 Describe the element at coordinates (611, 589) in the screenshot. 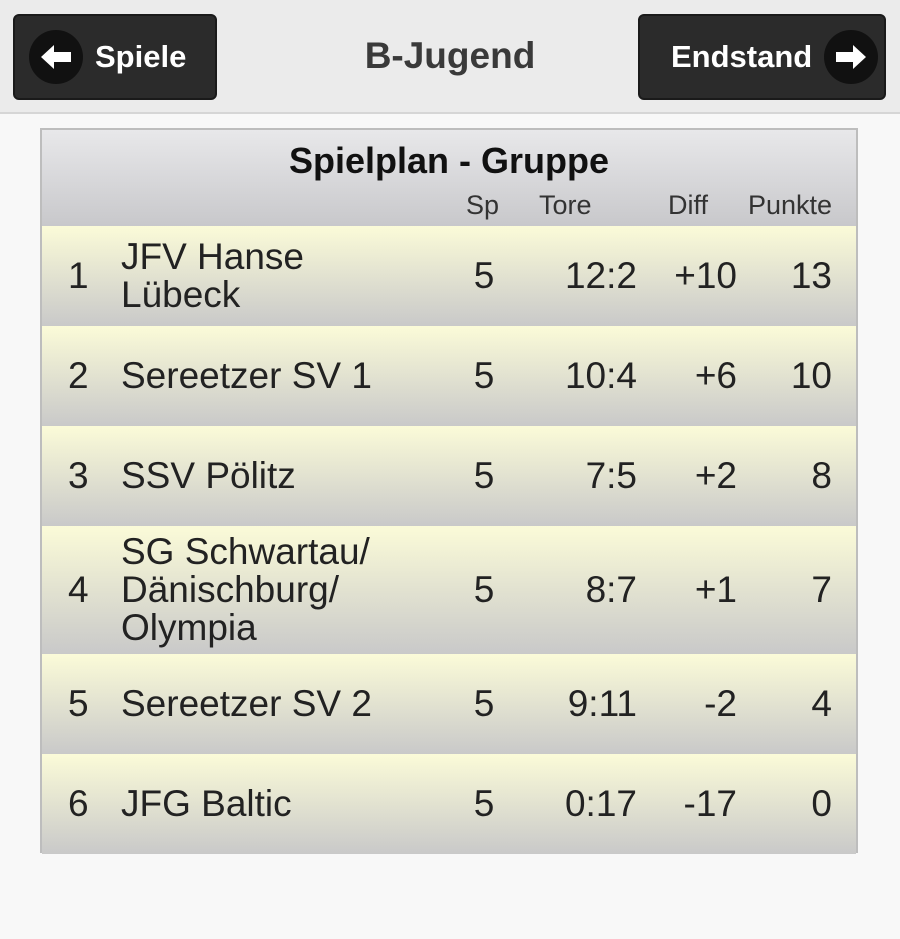

I see `row-goals: 8:7` at that location.